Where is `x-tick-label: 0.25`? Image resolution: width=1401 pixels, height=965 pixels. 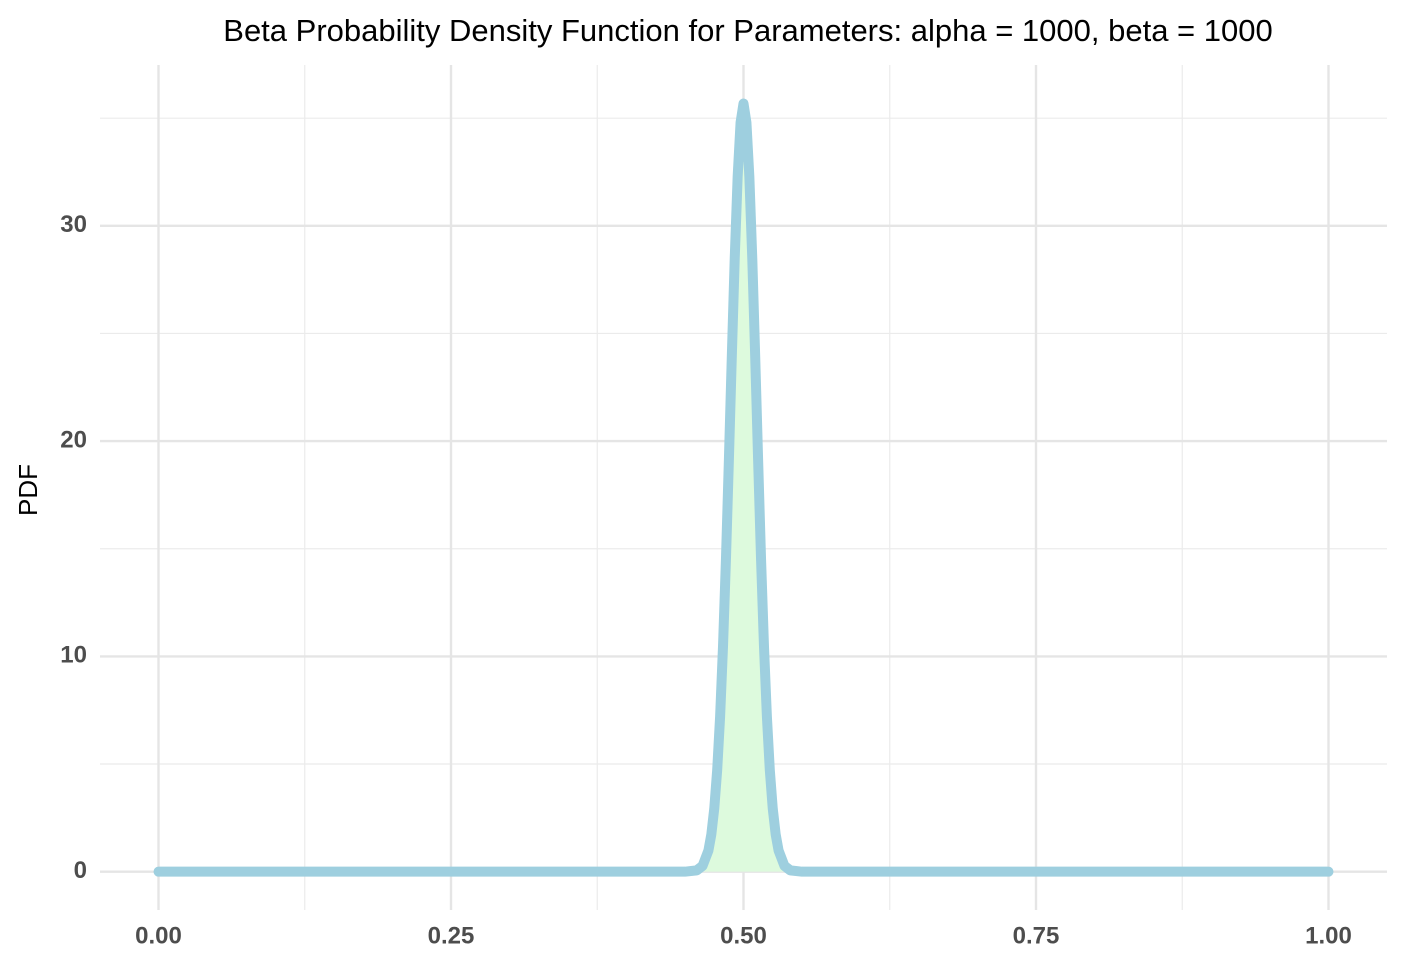 x-tick-label: 0.25 is located at coordinates (451, 935).